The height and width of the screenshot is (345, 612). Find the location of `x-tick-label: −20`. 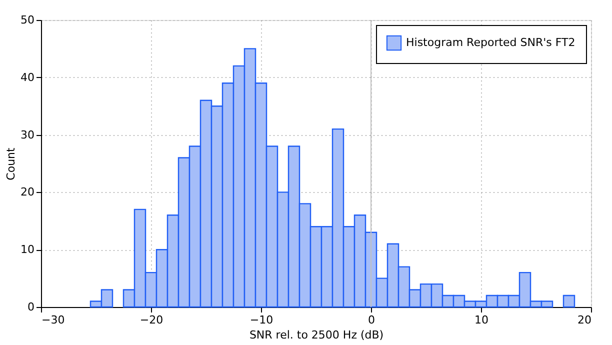

x-tick-label: −20 is located at coordinates (152, 320).